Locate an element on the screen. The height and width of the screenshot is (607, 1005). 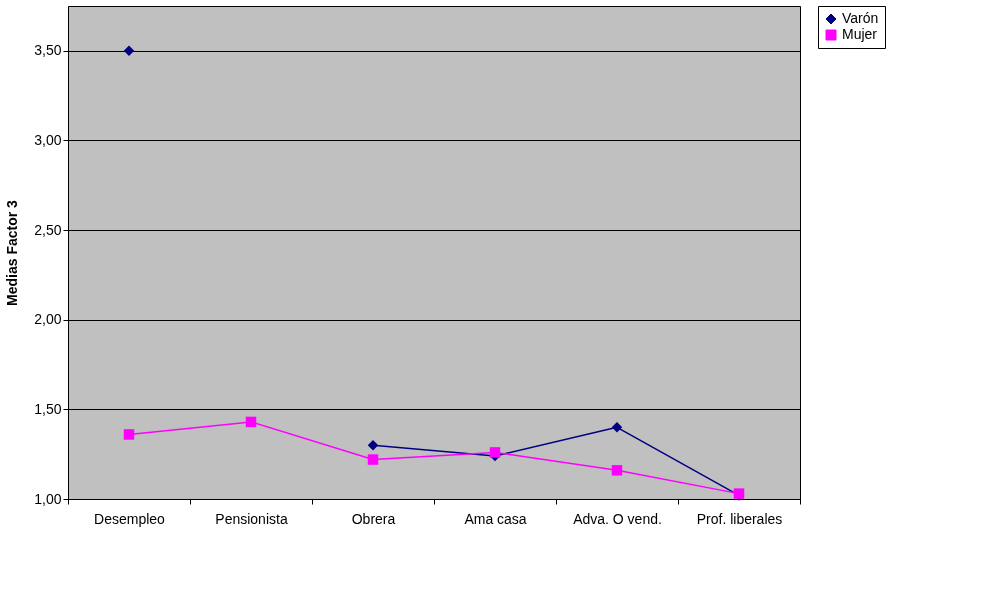
y-tick-label: 1,50 is located at coordinates (48, 408).